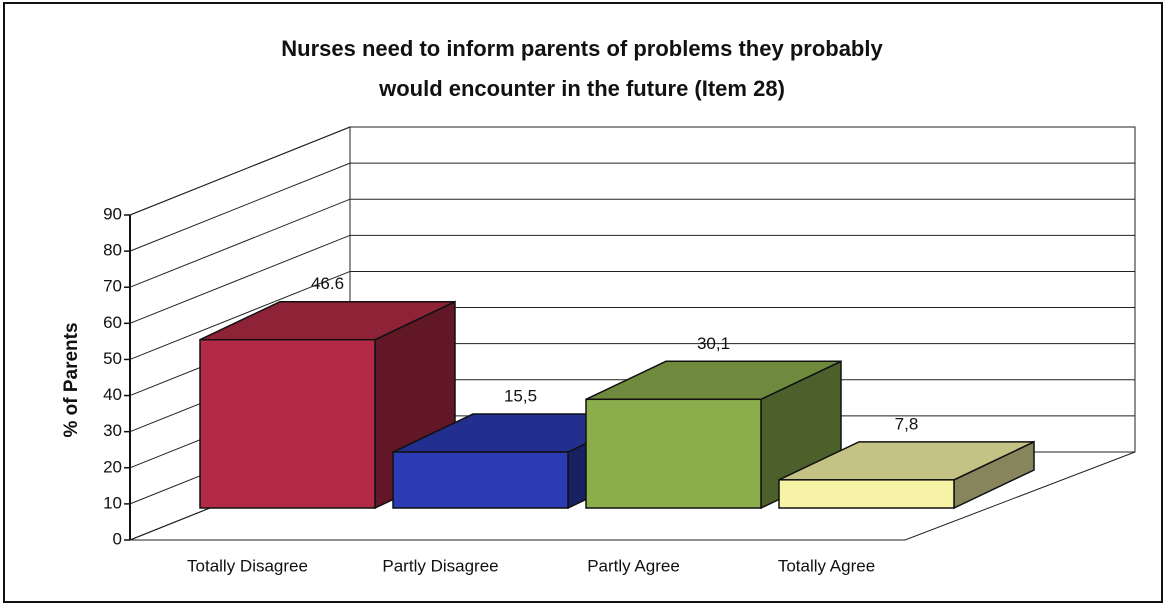  What do you see at coordinates (112, 286) in the screenshot?
I see `y-tick-label: 70` at bounding box center [112, 286].